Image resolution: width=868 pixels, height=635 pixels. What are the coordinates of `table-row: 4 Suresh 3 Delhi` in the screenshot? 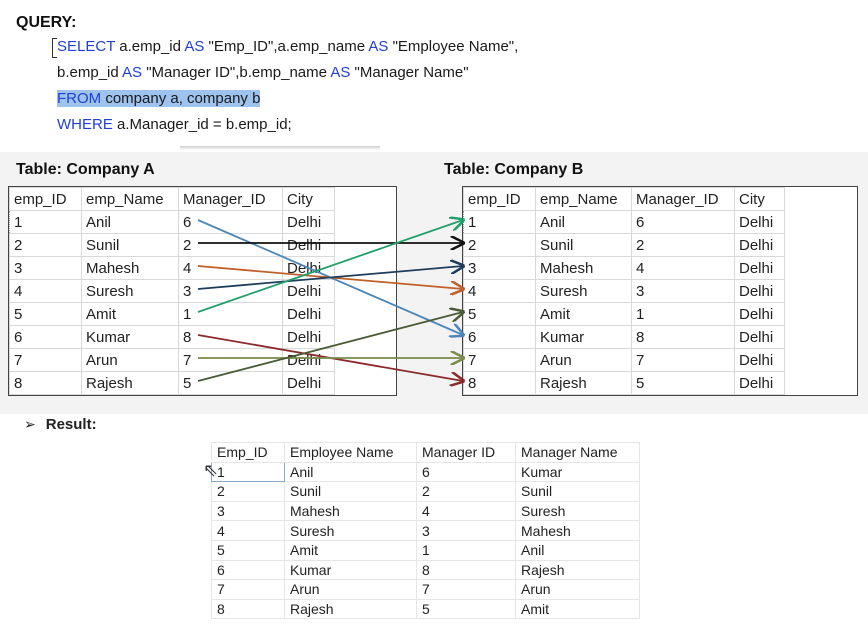 It's located at (624, 291).